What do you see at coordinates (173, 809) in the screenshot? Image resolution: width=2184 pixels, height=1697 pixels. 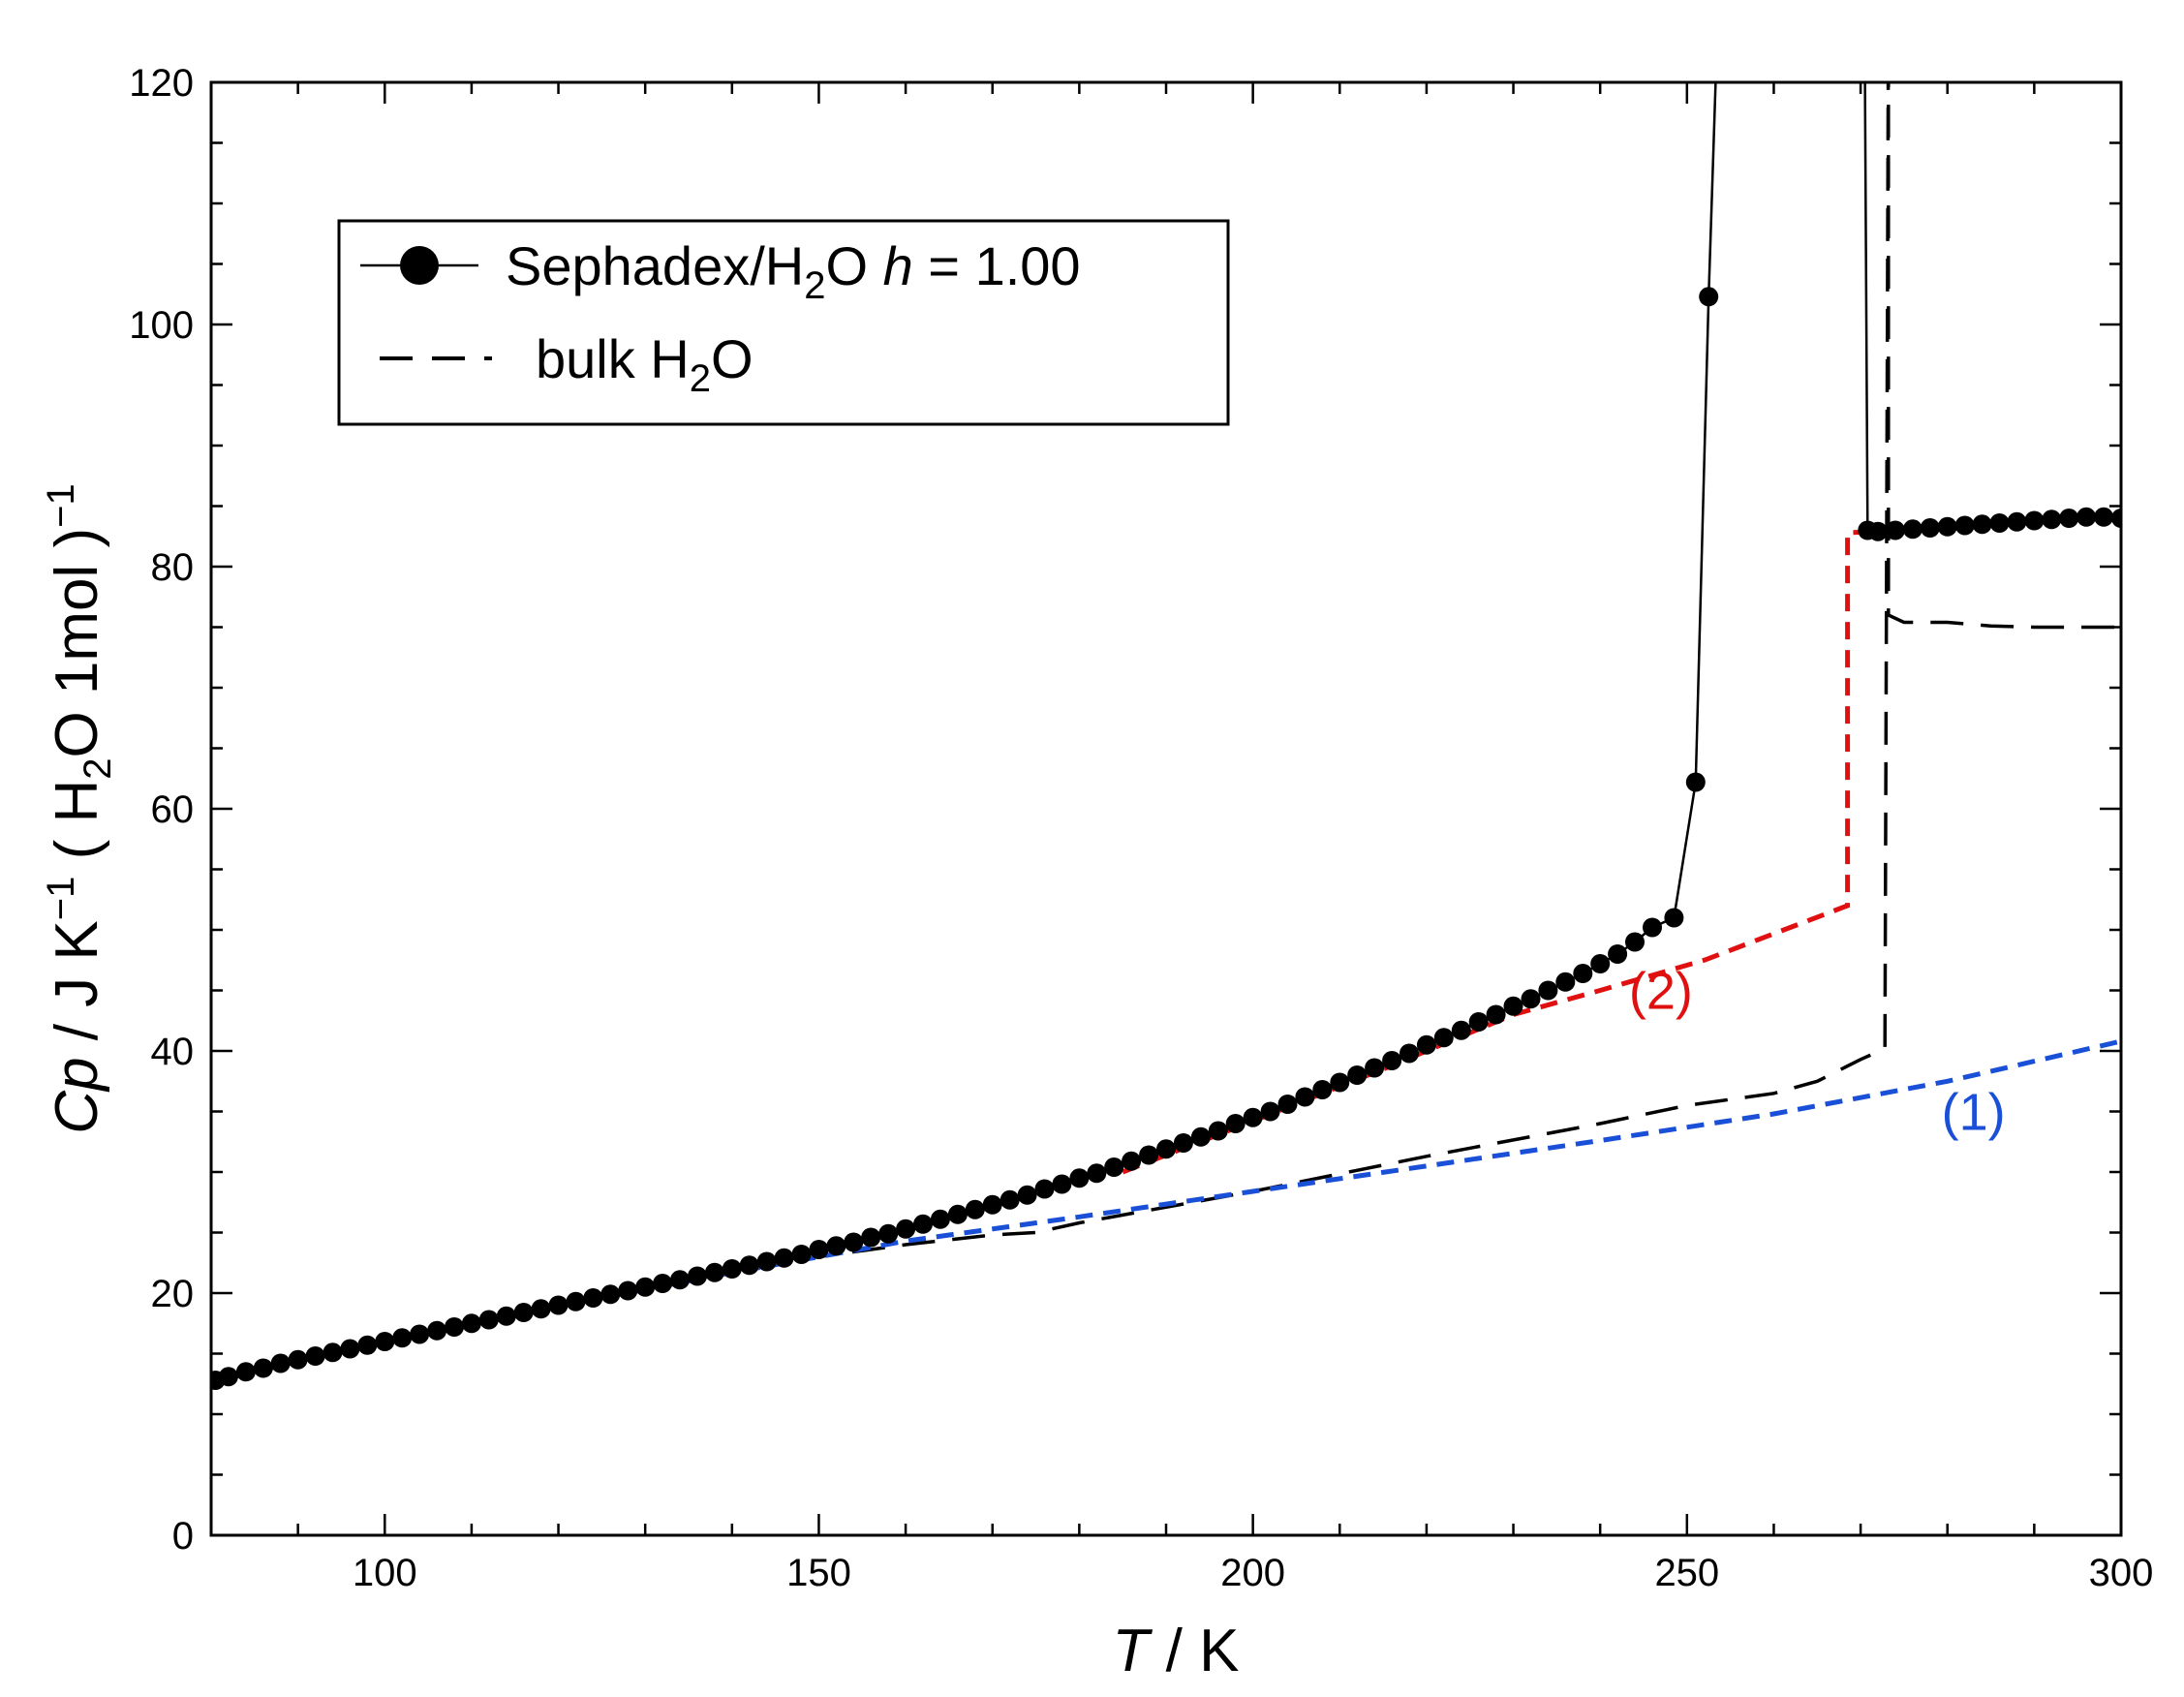 I see `y-tick-label: 60` at bounding box center [173, 809].